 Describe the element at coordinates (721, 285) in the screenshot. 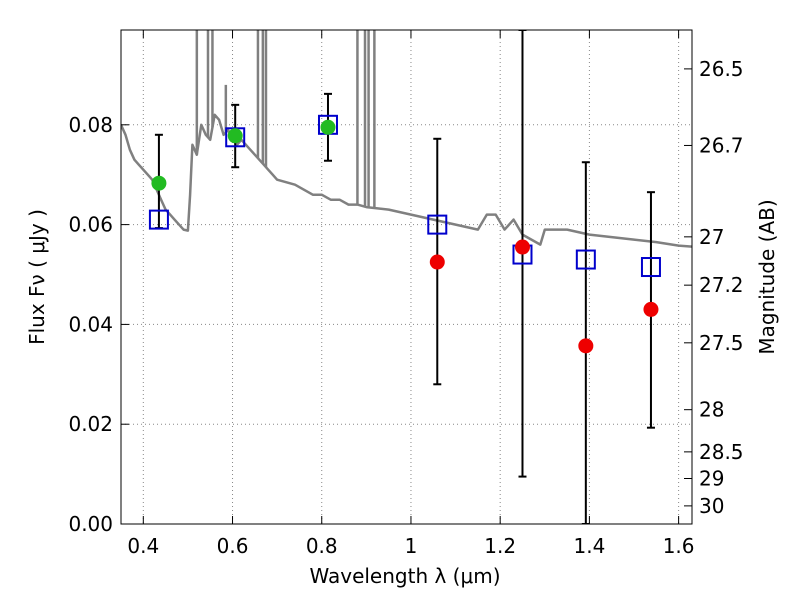

I see `magnitude-tick-label: 27.2` at that location.